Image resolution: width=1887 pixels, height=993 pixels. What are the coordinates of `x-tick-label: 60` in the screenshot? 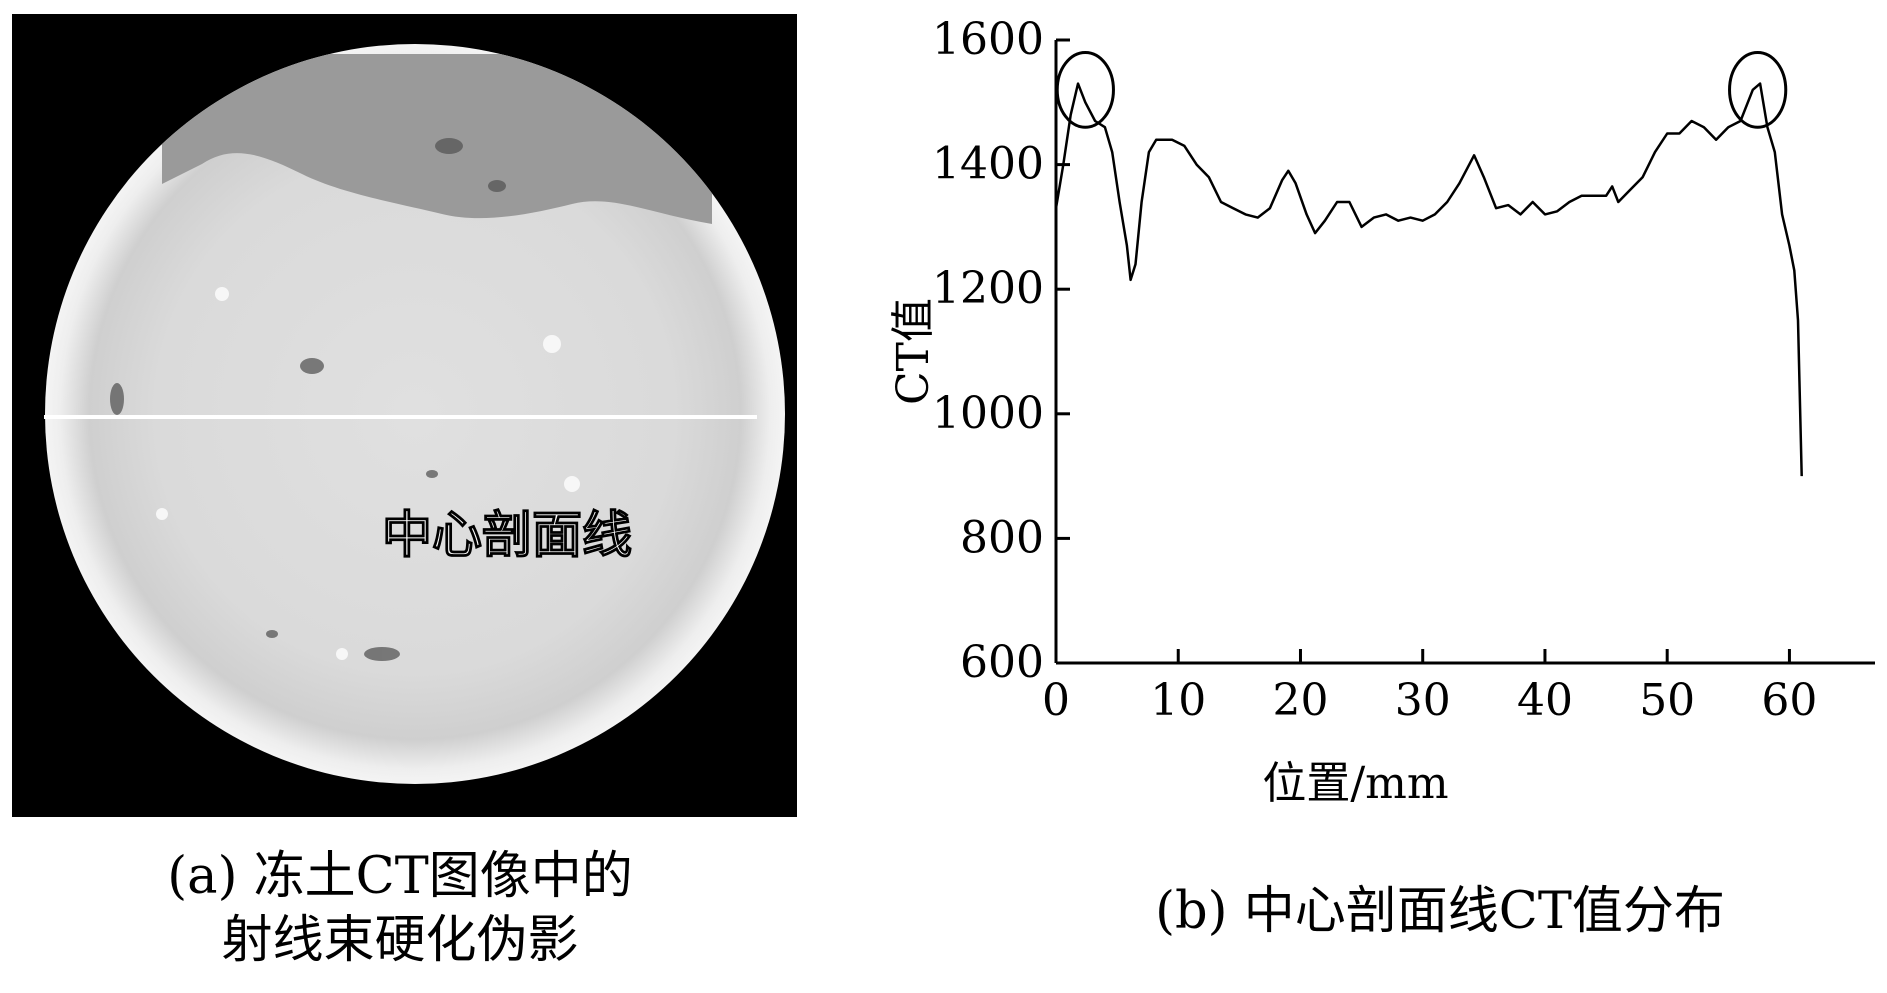 It's located at (1789, 700).